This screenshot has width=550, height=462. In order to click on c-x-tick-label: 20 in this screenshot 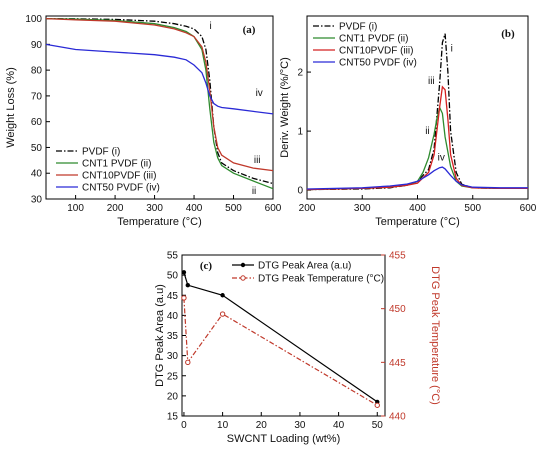, I will do `click(262, 425)`.